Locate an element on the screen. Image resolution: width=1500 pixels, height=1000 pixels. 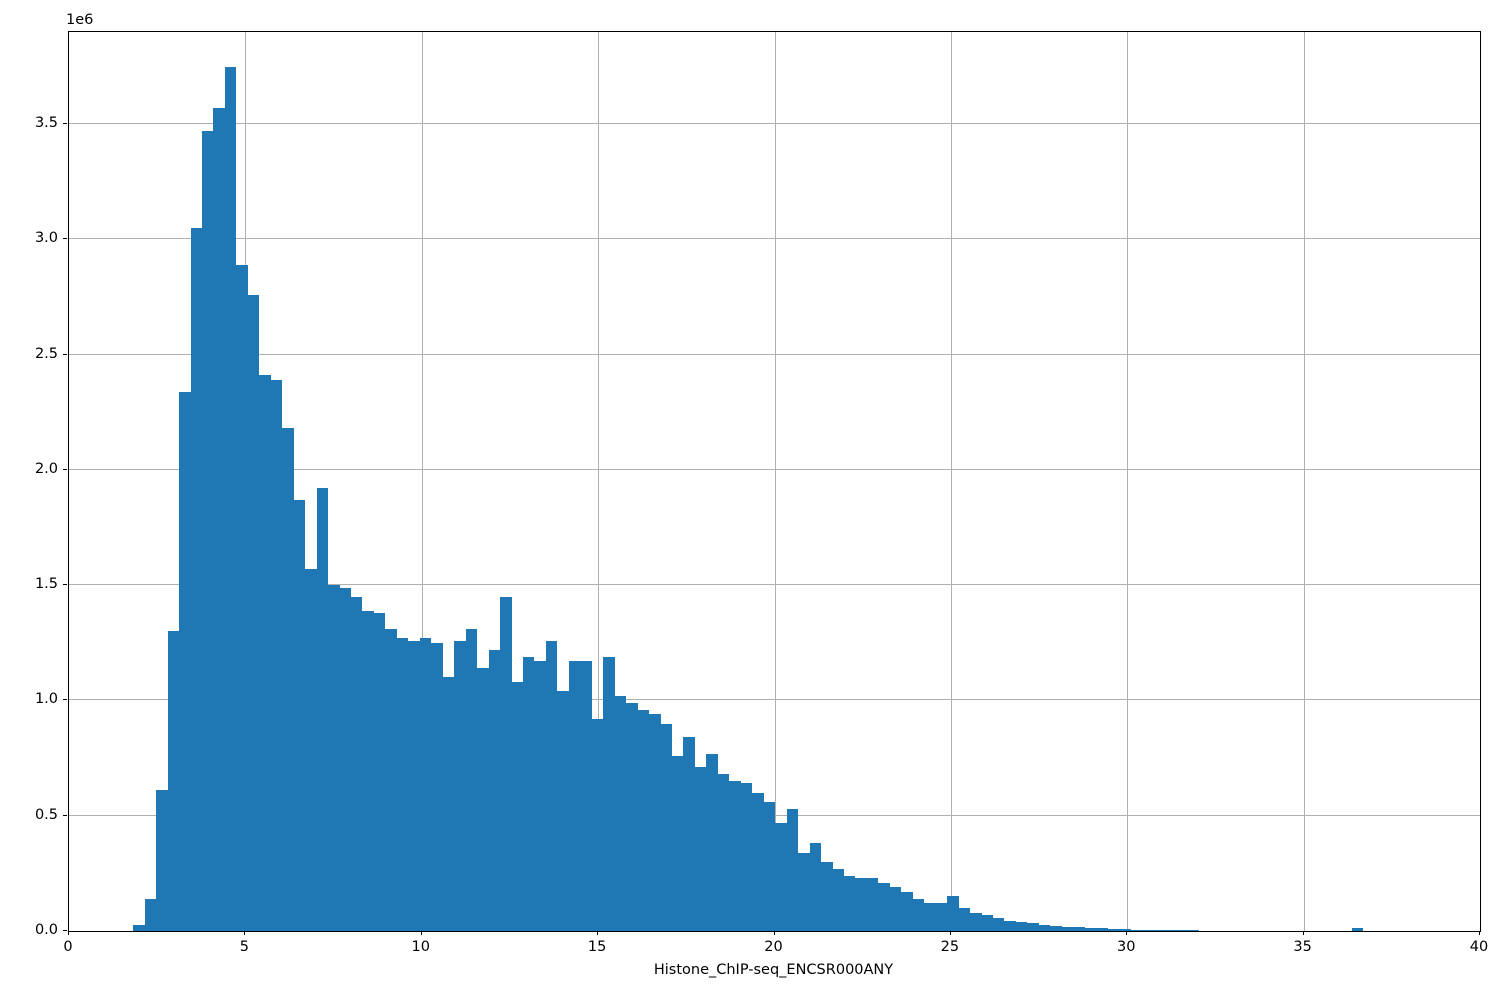
x-tick-label: 35 is located at coordinates (1302, 947).